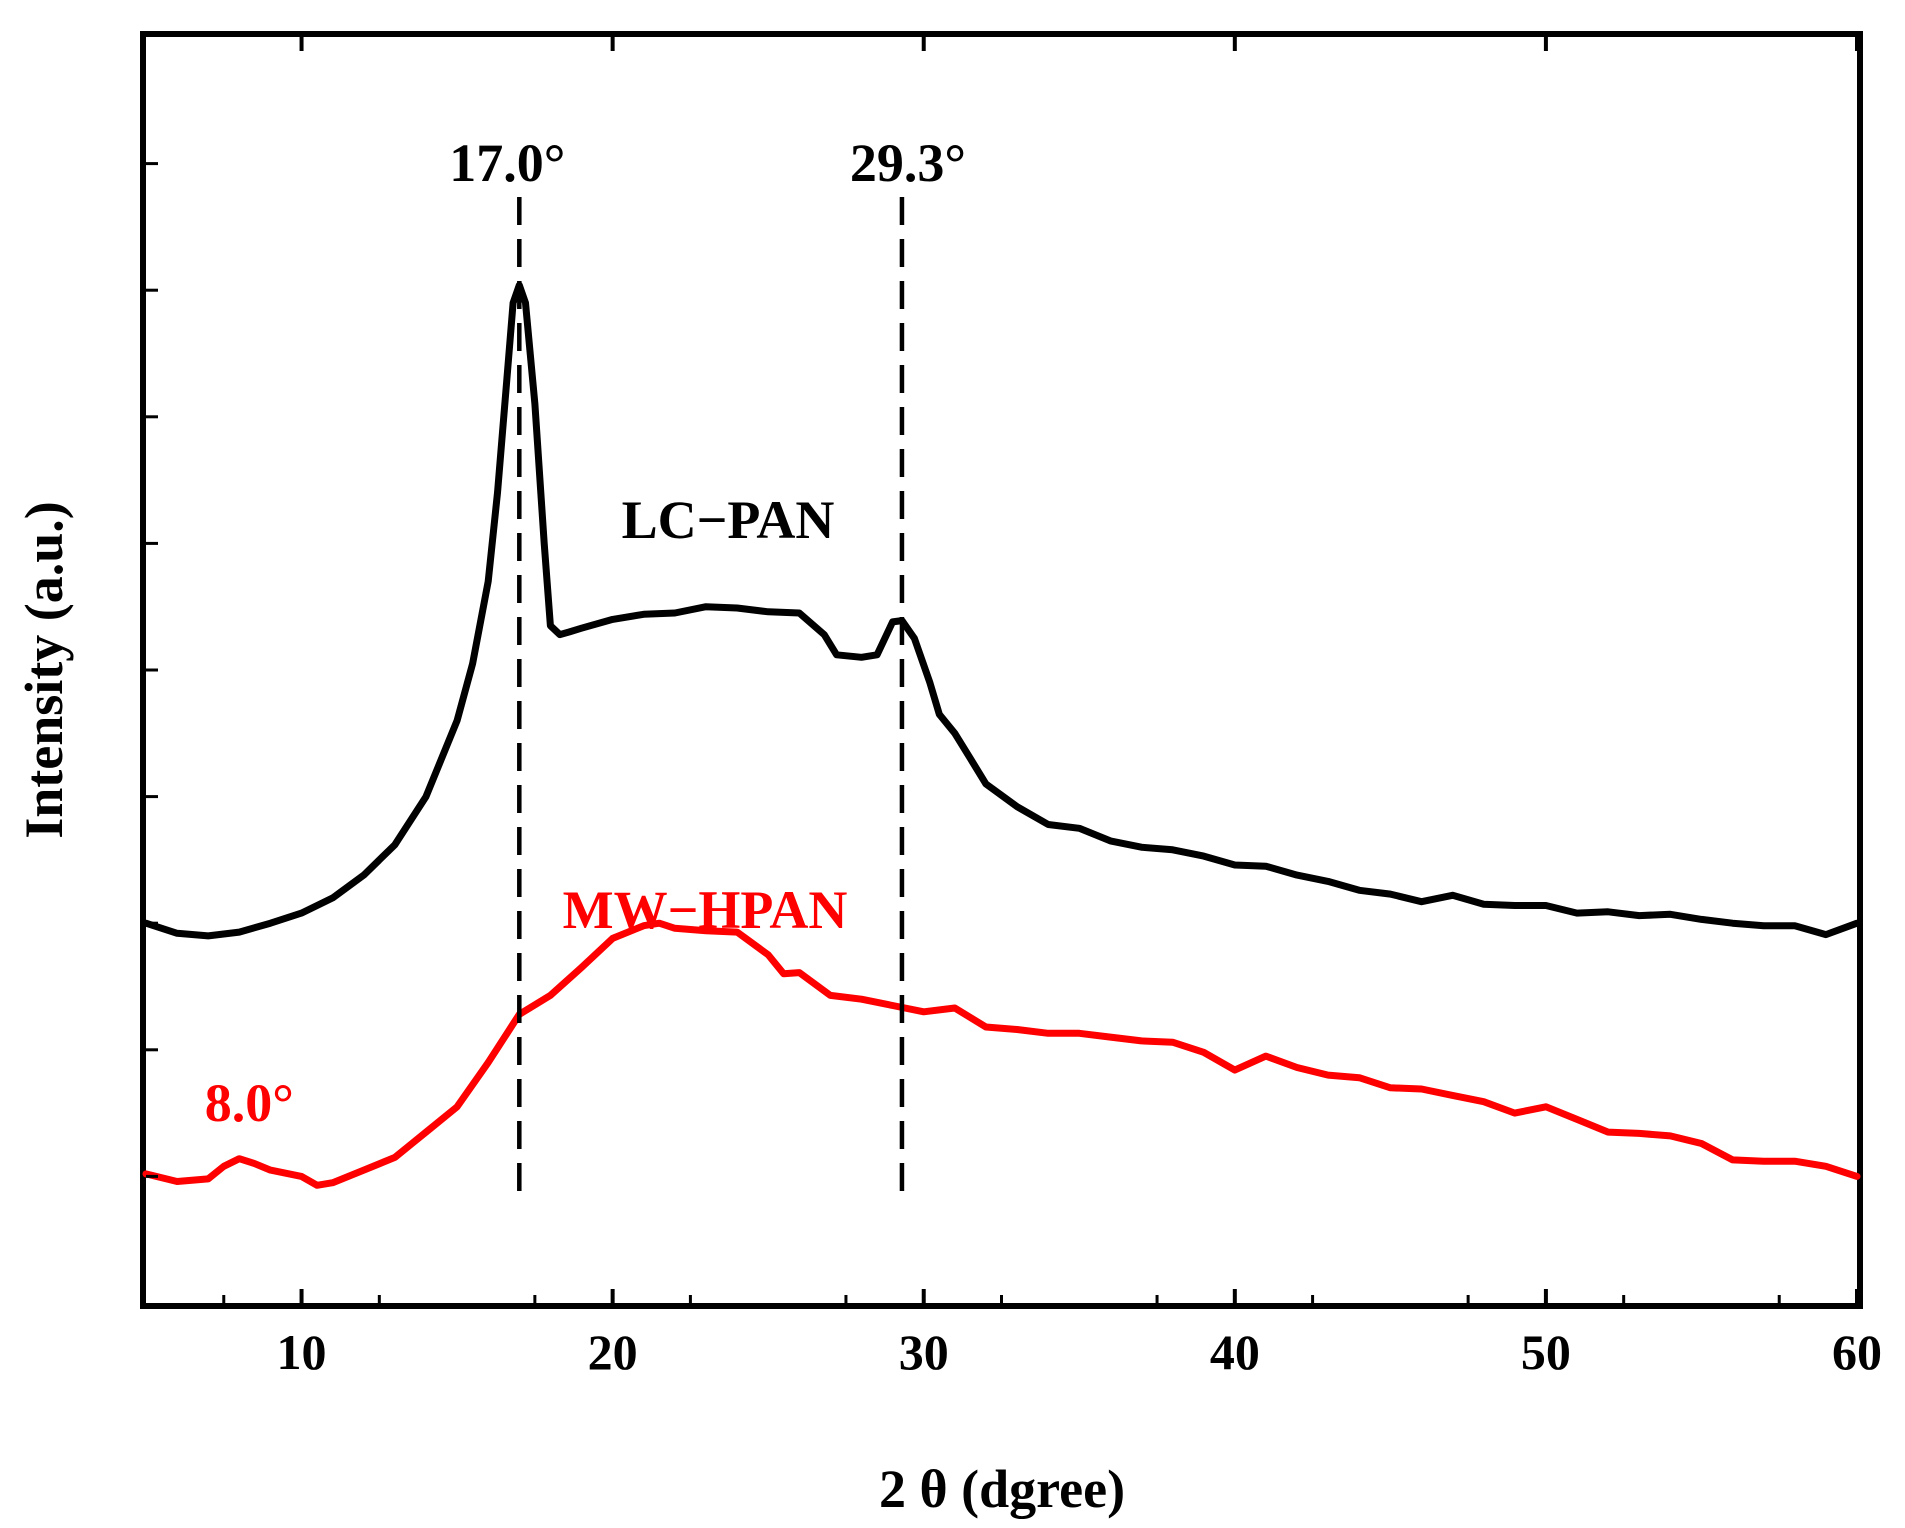 Image resolution: width=1905 pixels, height=1528 pixels. I want to click on y-axis-title: Intensity (a.u.), so click(44, 670).